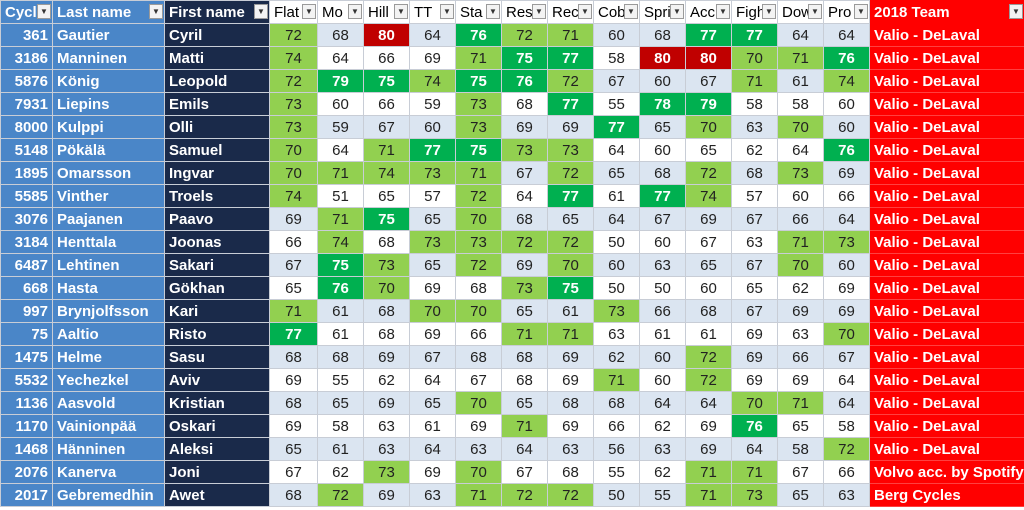  Describe the element at coordinates (108, 219) in the screenshot. I see `last-name-cell: Paajanen` at that location.